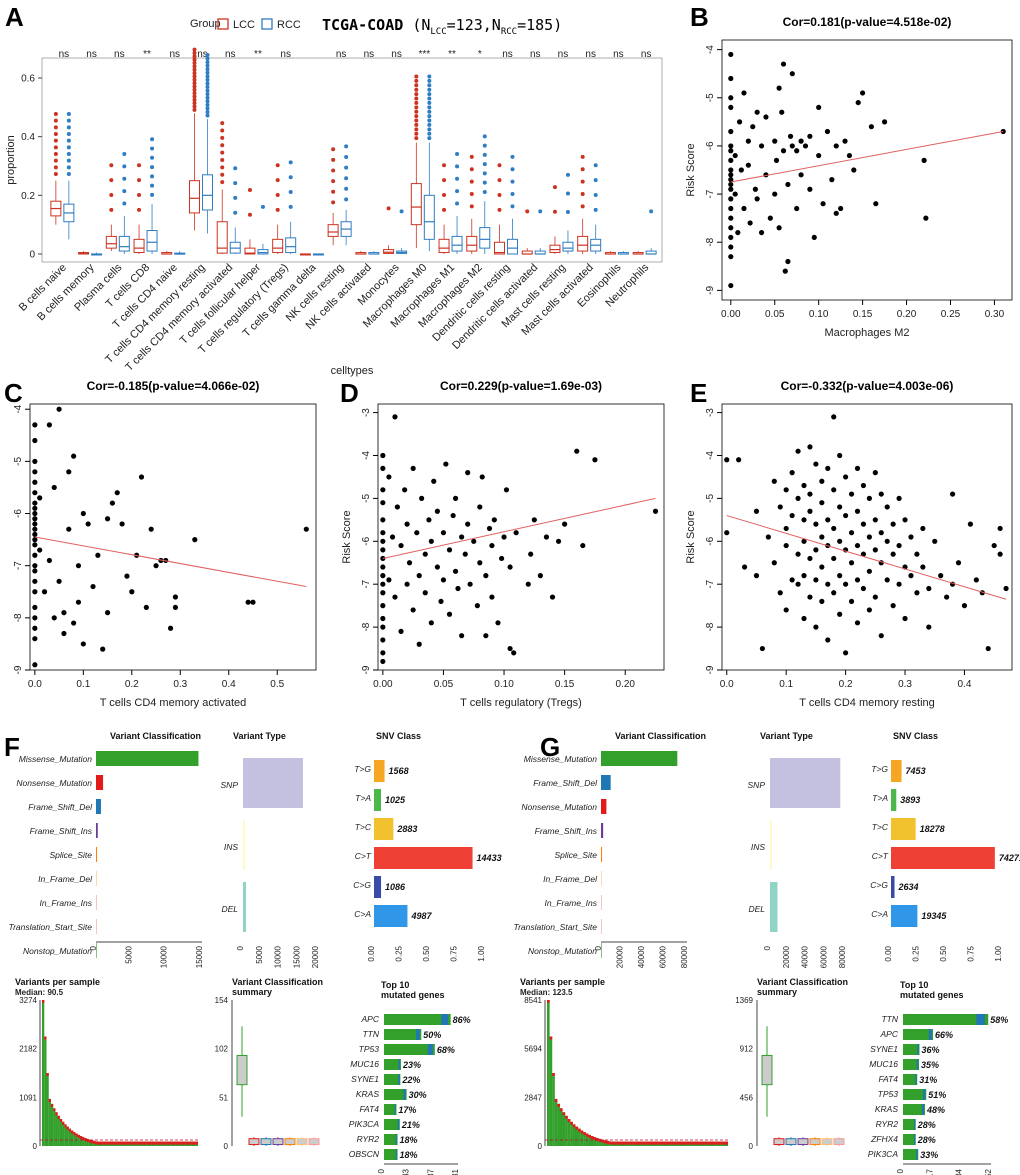 The image size is (1020, 1175). Describe the element at coordinates (244, 25) in the screenshot. I see `legend-label-lcc: LCC` at that location.